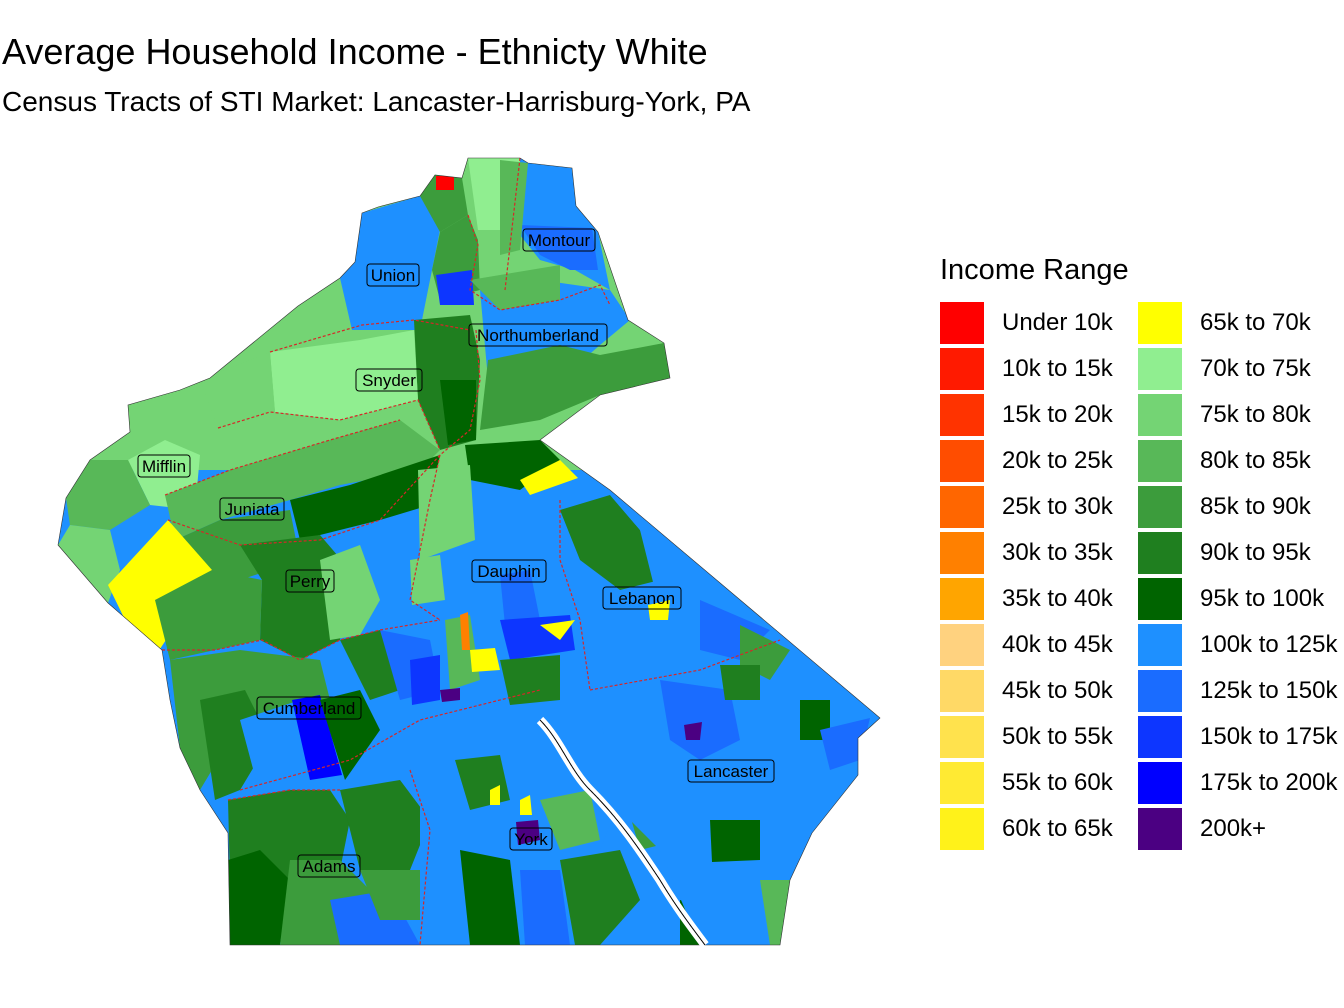 Image resolution: width=1344 pixels, height=1008 pixels. What do you see at coordinates (462, 652) in the screenshot?
I see `tract-hbg-mix1` at bounding box center [462, 652].